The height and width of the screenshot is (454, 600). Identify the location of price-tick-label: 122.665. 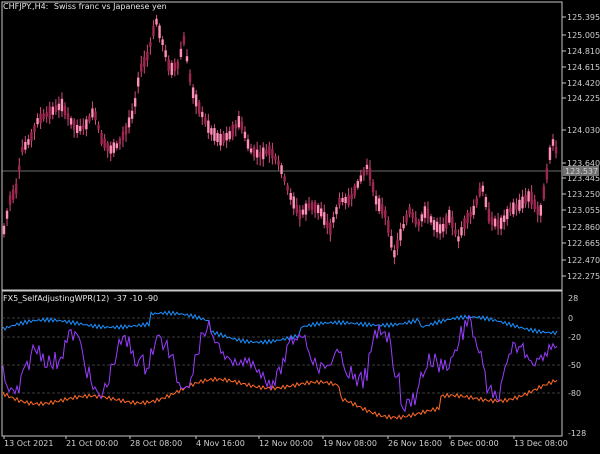
(583, 243).